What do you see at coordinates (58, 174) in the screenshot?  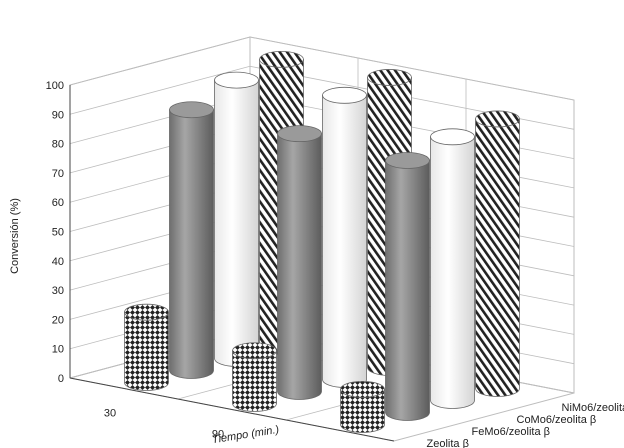 I see `y-tick-label: 70` at bounding box center [58, 174].